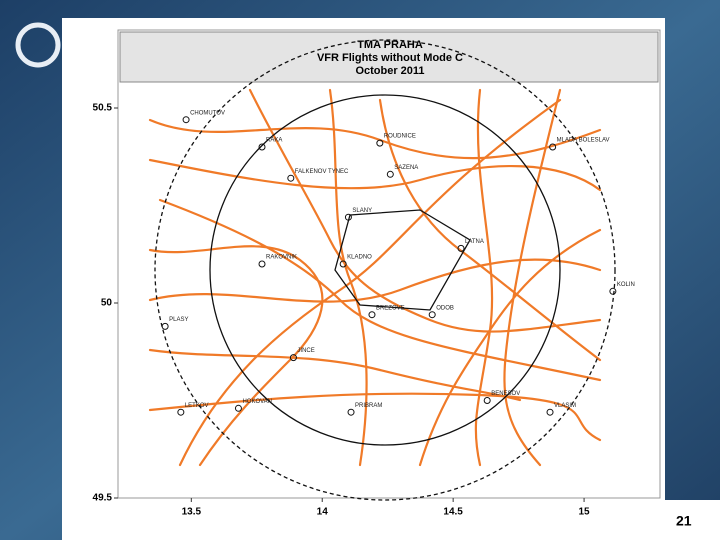 This screenshot has height=545, width=720. I want to click on x-tick-label: 14, so click(323, 512).